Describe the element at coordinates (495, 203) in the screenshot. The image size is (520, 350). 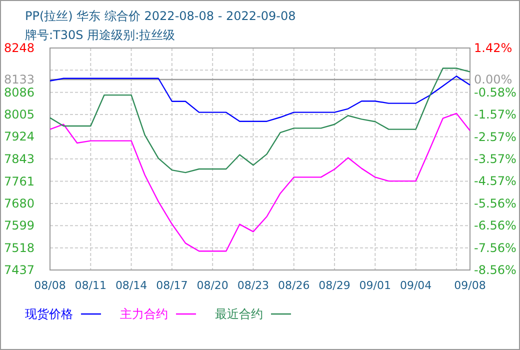
I see `y2-tick-label: -5.56%` at that location.